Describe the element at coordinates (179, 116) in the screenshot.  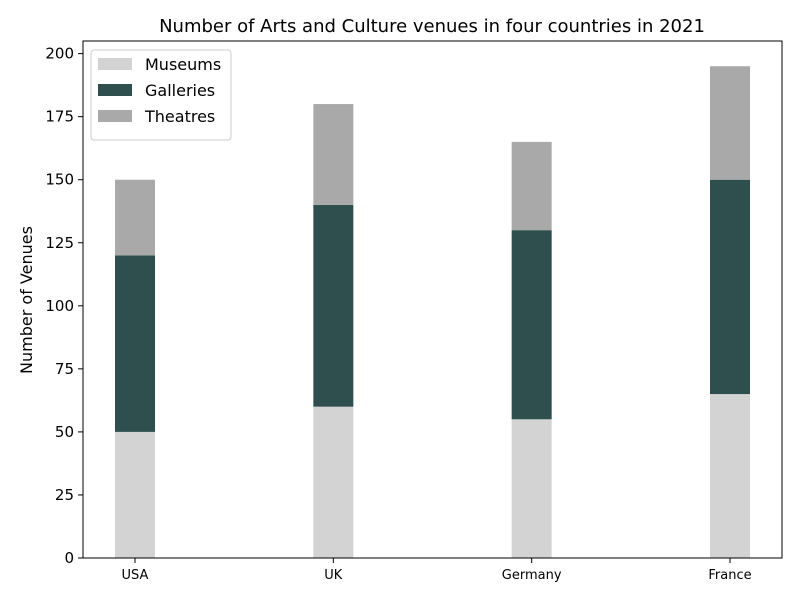
I see `legend-label-theatres: Theatres` at that location.